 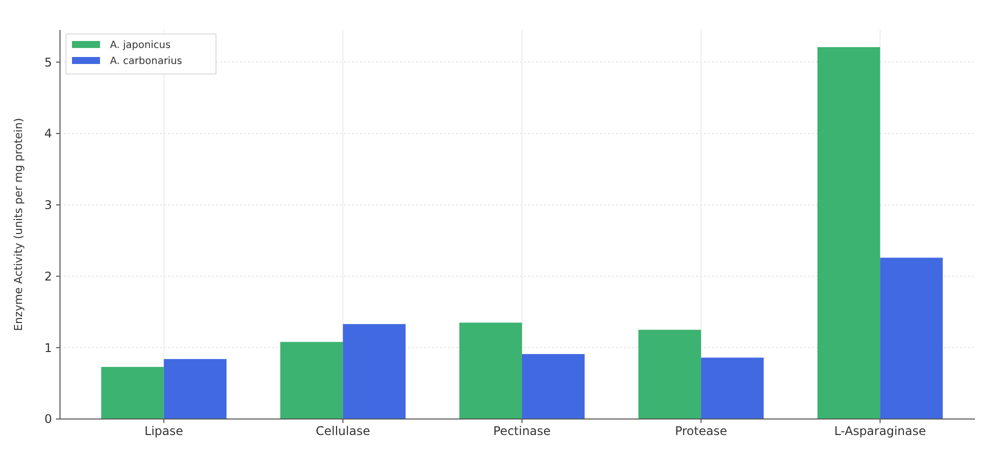 I want to click on x-tick-label: Lipase, so click(x=164, y=431).